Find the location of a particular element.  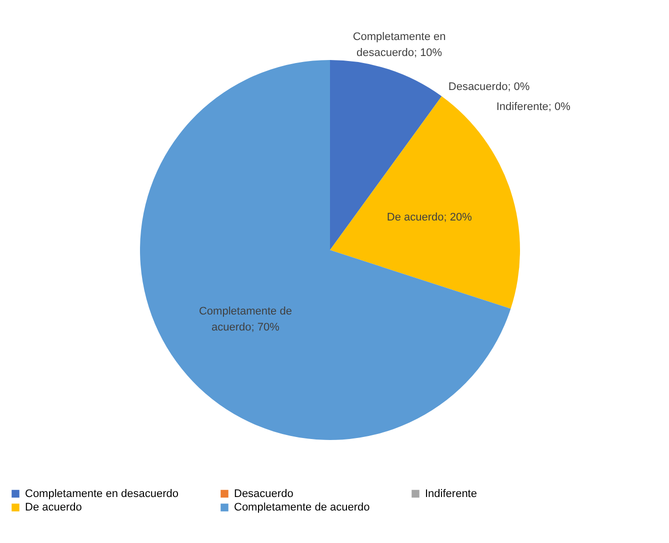

legend-label: Indiferente is located at coordinates (451, 494).